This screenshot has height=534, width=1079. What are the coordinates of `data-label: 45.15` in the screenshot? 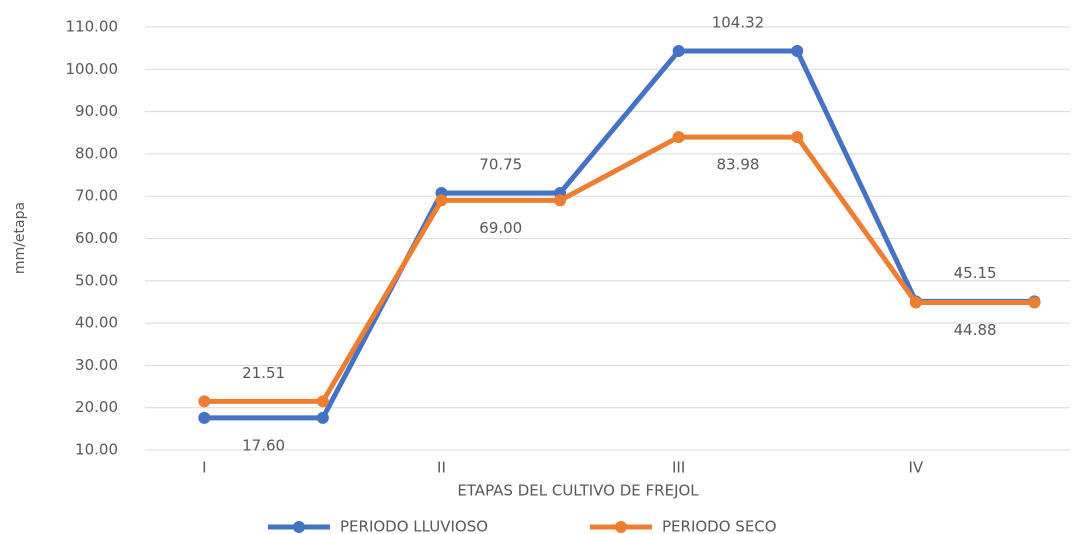 It's located at (975, 273).